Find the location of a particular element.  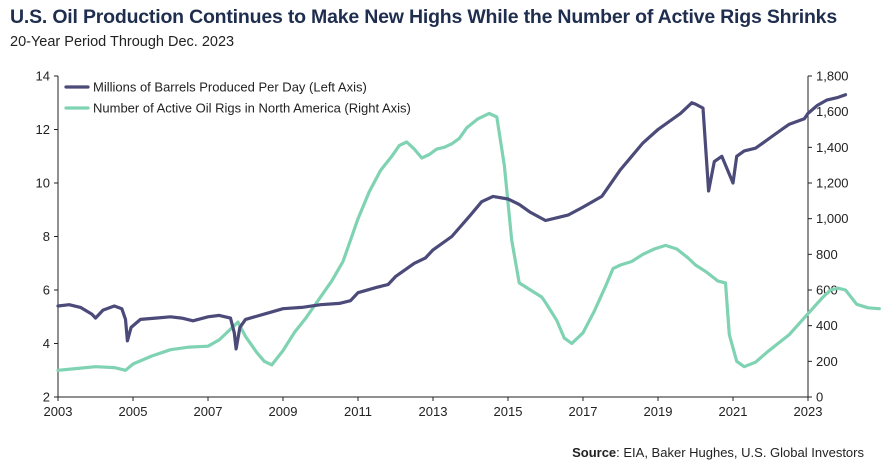

y-right-tick-label: 1,400 is located at coordinates (832, 147).